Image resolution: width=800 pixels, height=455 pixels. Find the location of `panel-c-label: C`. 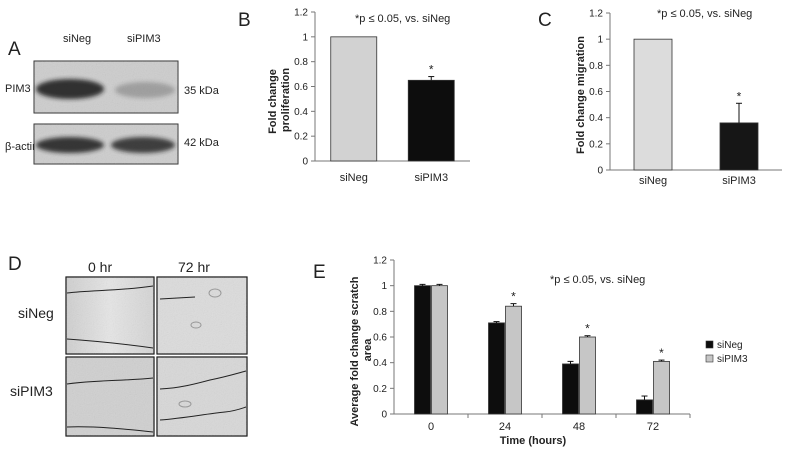

panel-c-label: C is located at coordinates (545, 20).